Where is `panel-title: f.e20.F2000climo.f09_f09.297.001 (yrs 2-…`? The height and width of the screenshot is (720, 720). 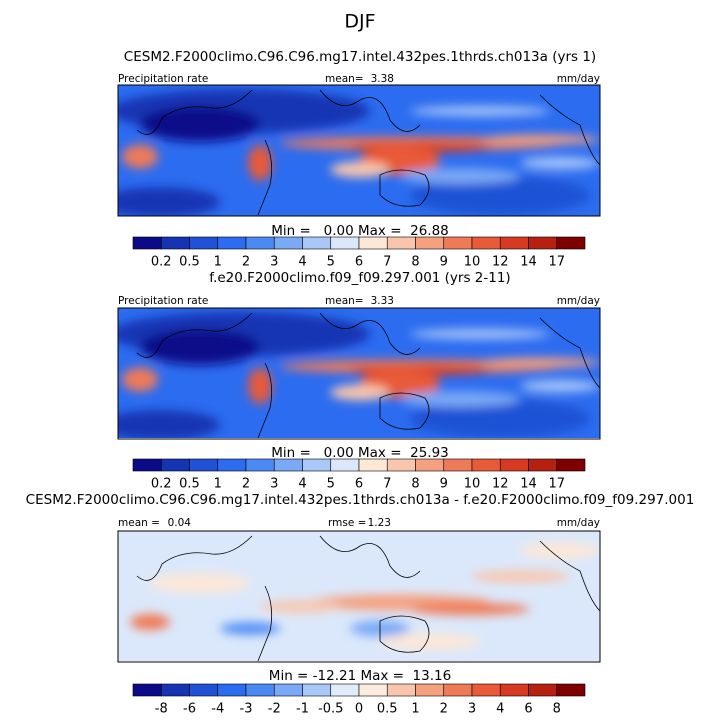
panel-title: f.e20.F2000climo.f09_f09.297.001 (yrs 2-… is located at coordinates (359, 278).